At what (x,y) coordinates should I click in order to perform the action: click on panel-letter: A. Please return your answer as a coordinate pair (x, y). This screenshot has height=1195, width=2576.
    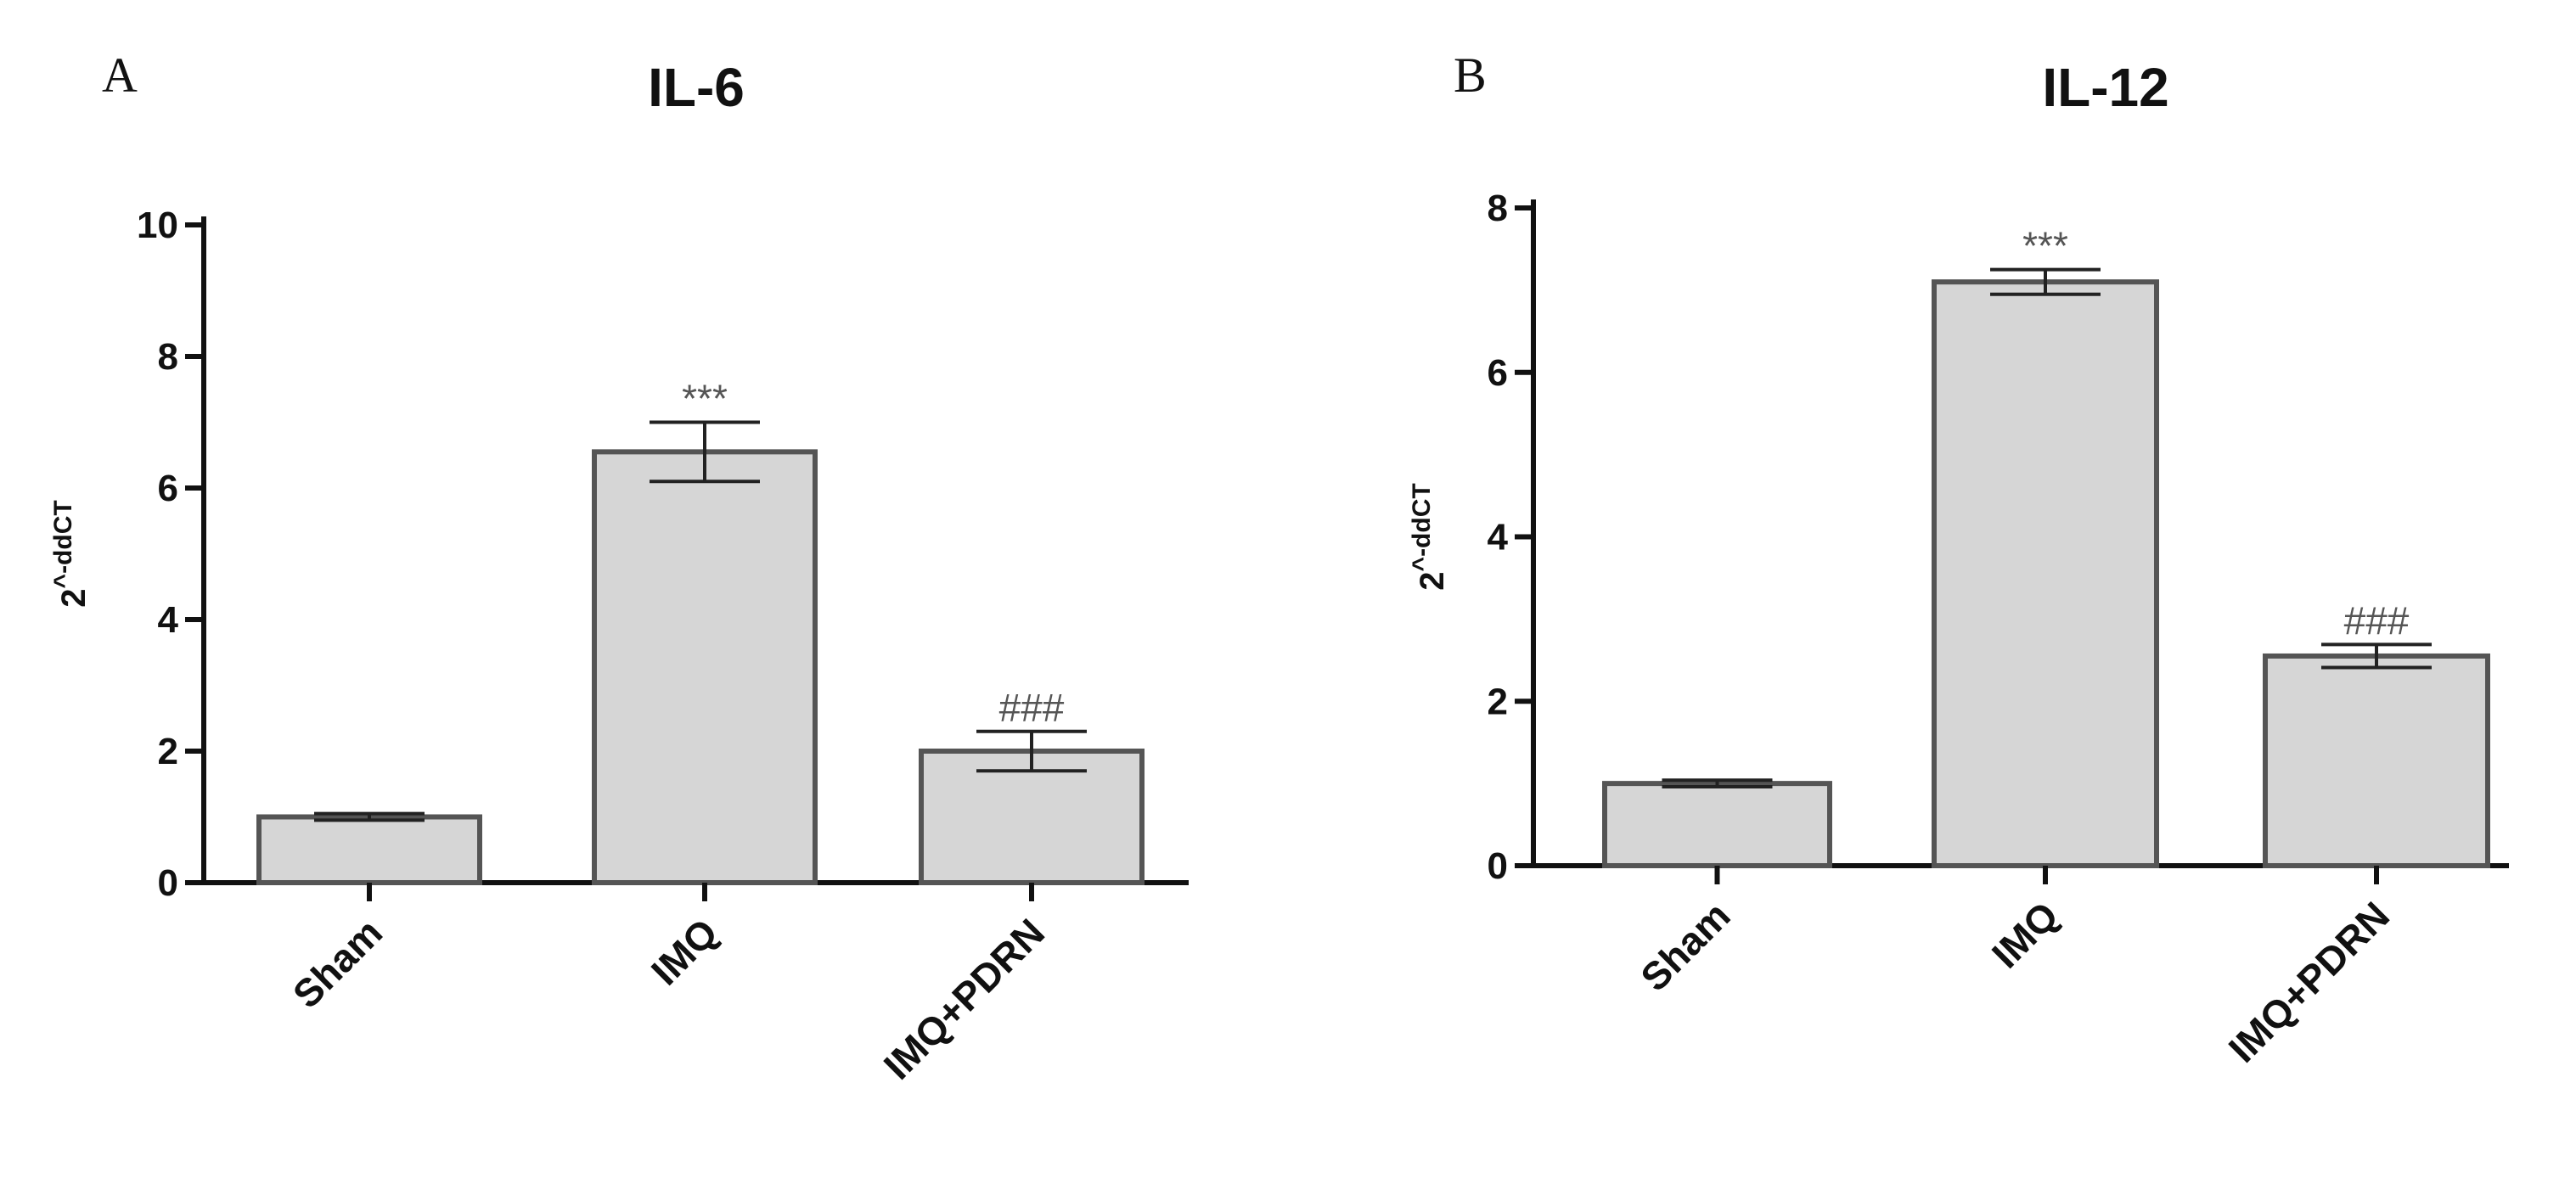
    Looking at the image, I should click on (120, 75).